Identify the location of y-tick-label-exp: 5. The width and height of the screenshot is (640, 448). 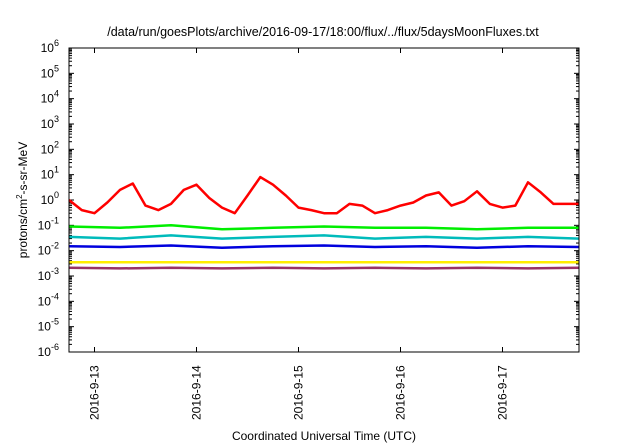
(56, 68).